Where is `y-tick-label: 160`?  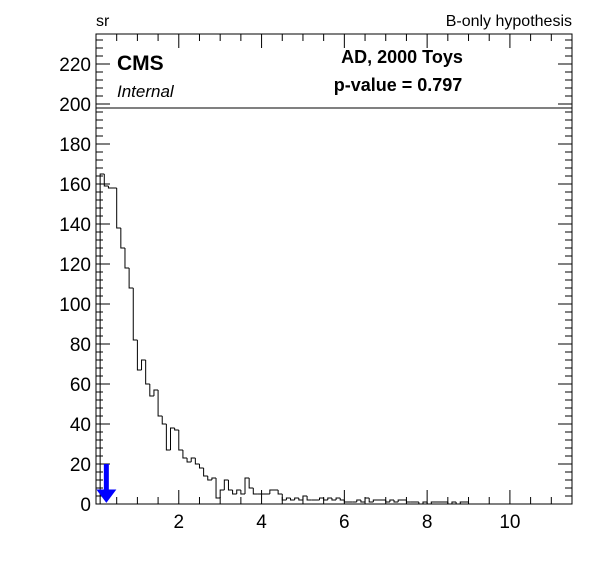
y-tick-label: 160 is located at coordinates (75, 185).